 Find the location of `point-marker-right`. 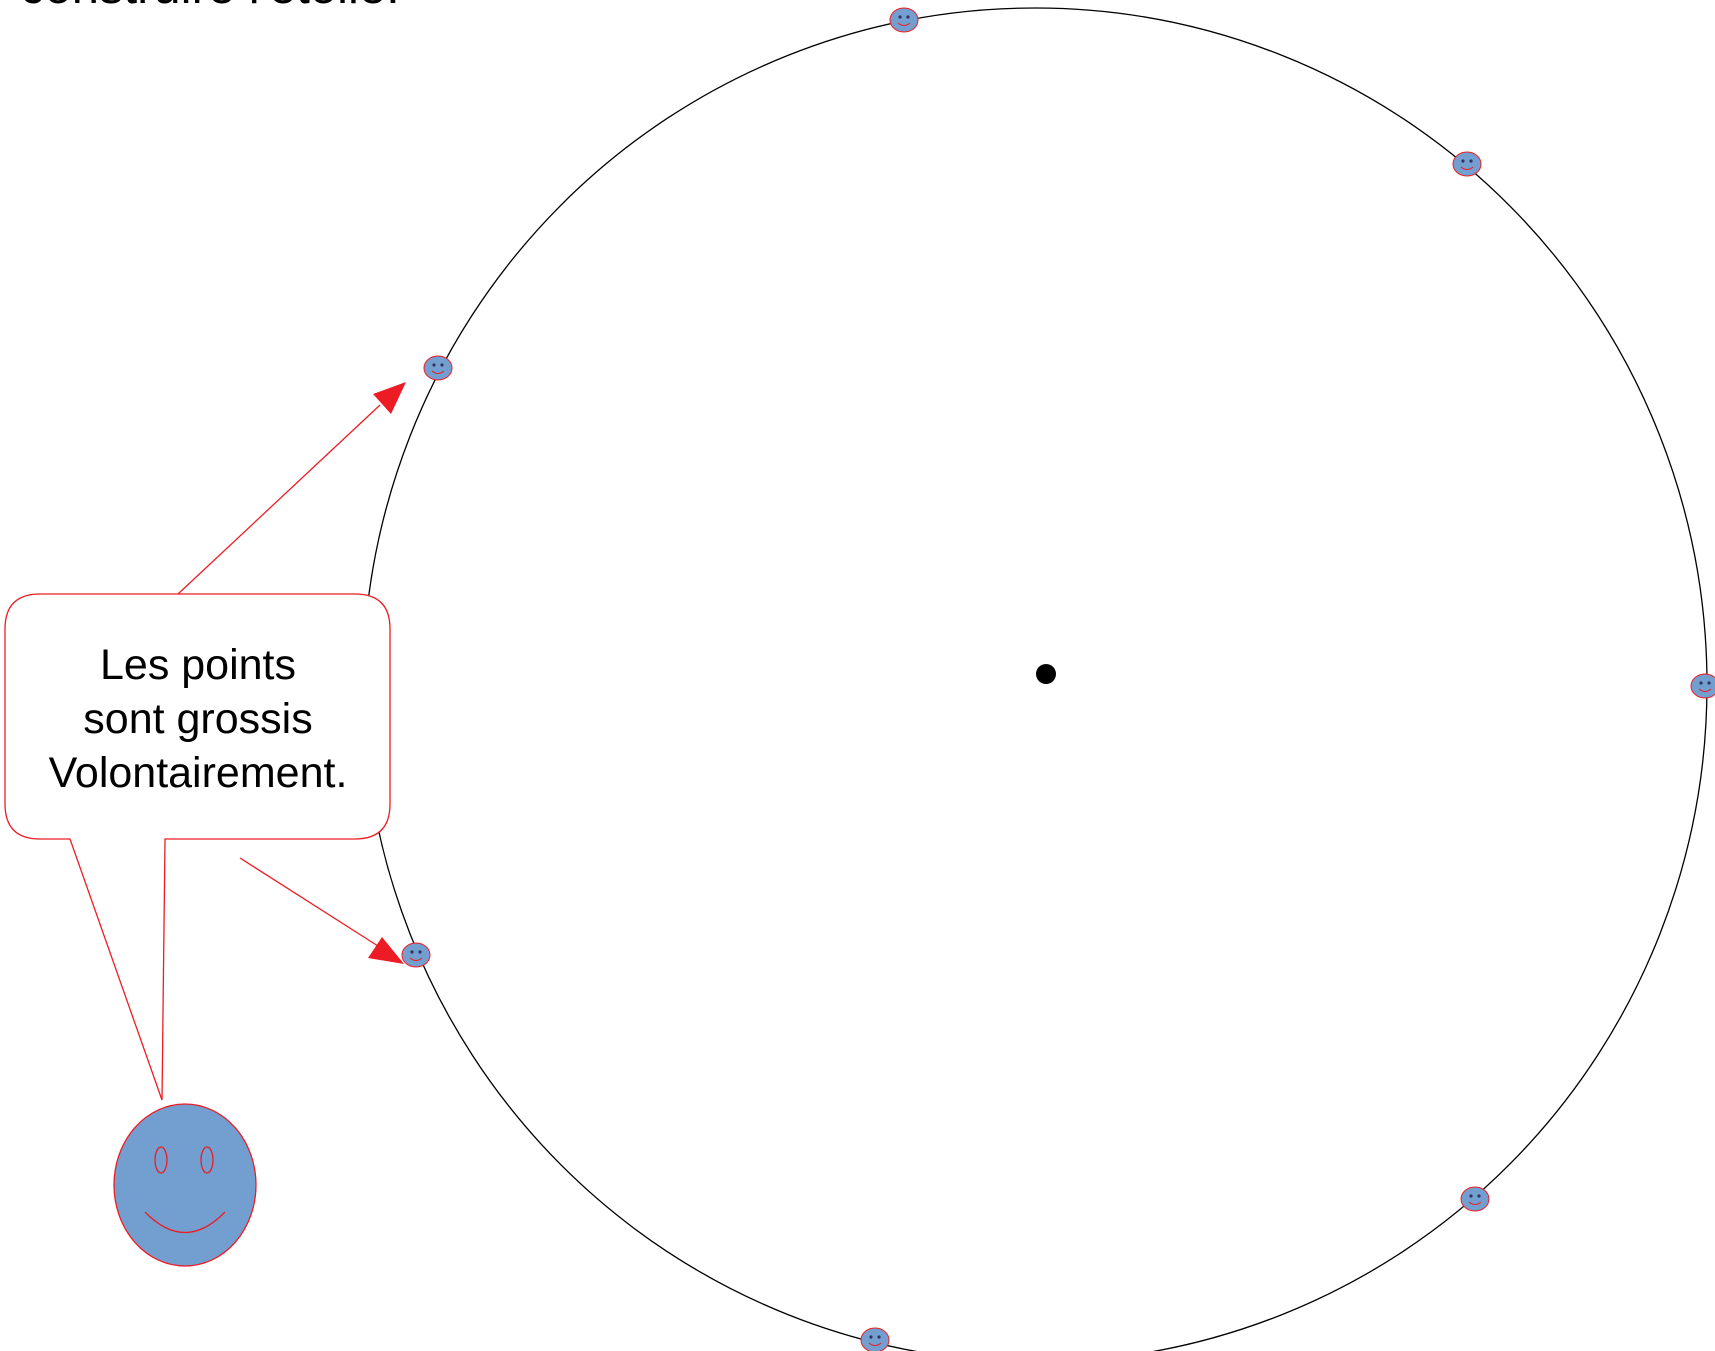

point-marker-right is located at coordinates (1702, 686).